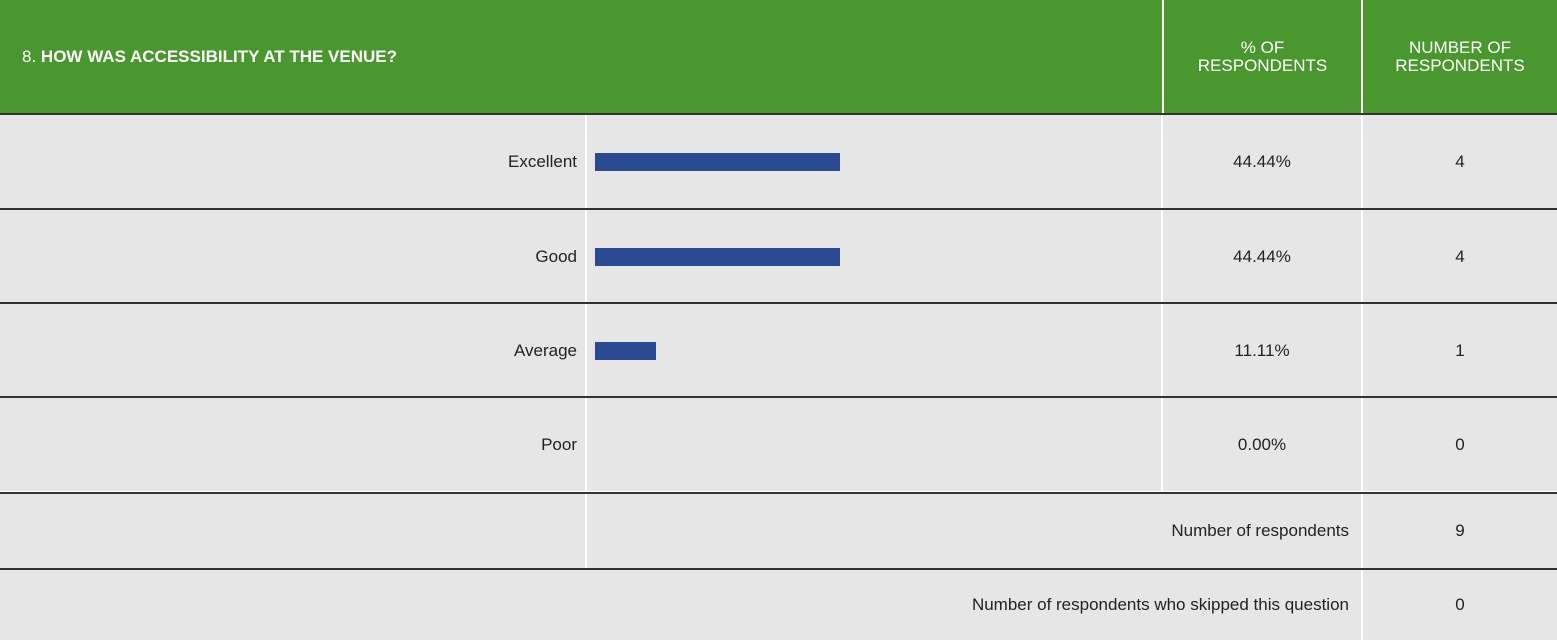  I want to click on row-label: Good, so click(292, 256).